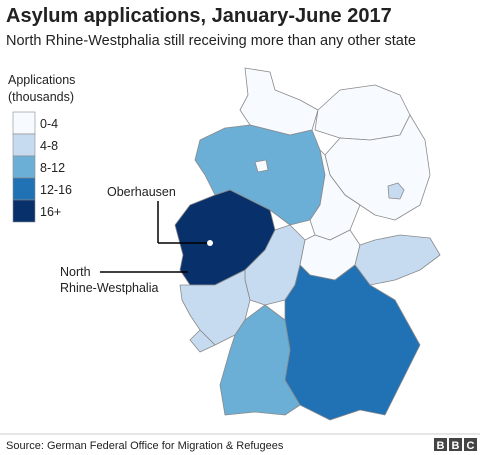 The height and width of the screenshot is (455, 480). Describe the element at coordinates (41, 80) in the screenshot. I see `legend-title: Applications` at that location.